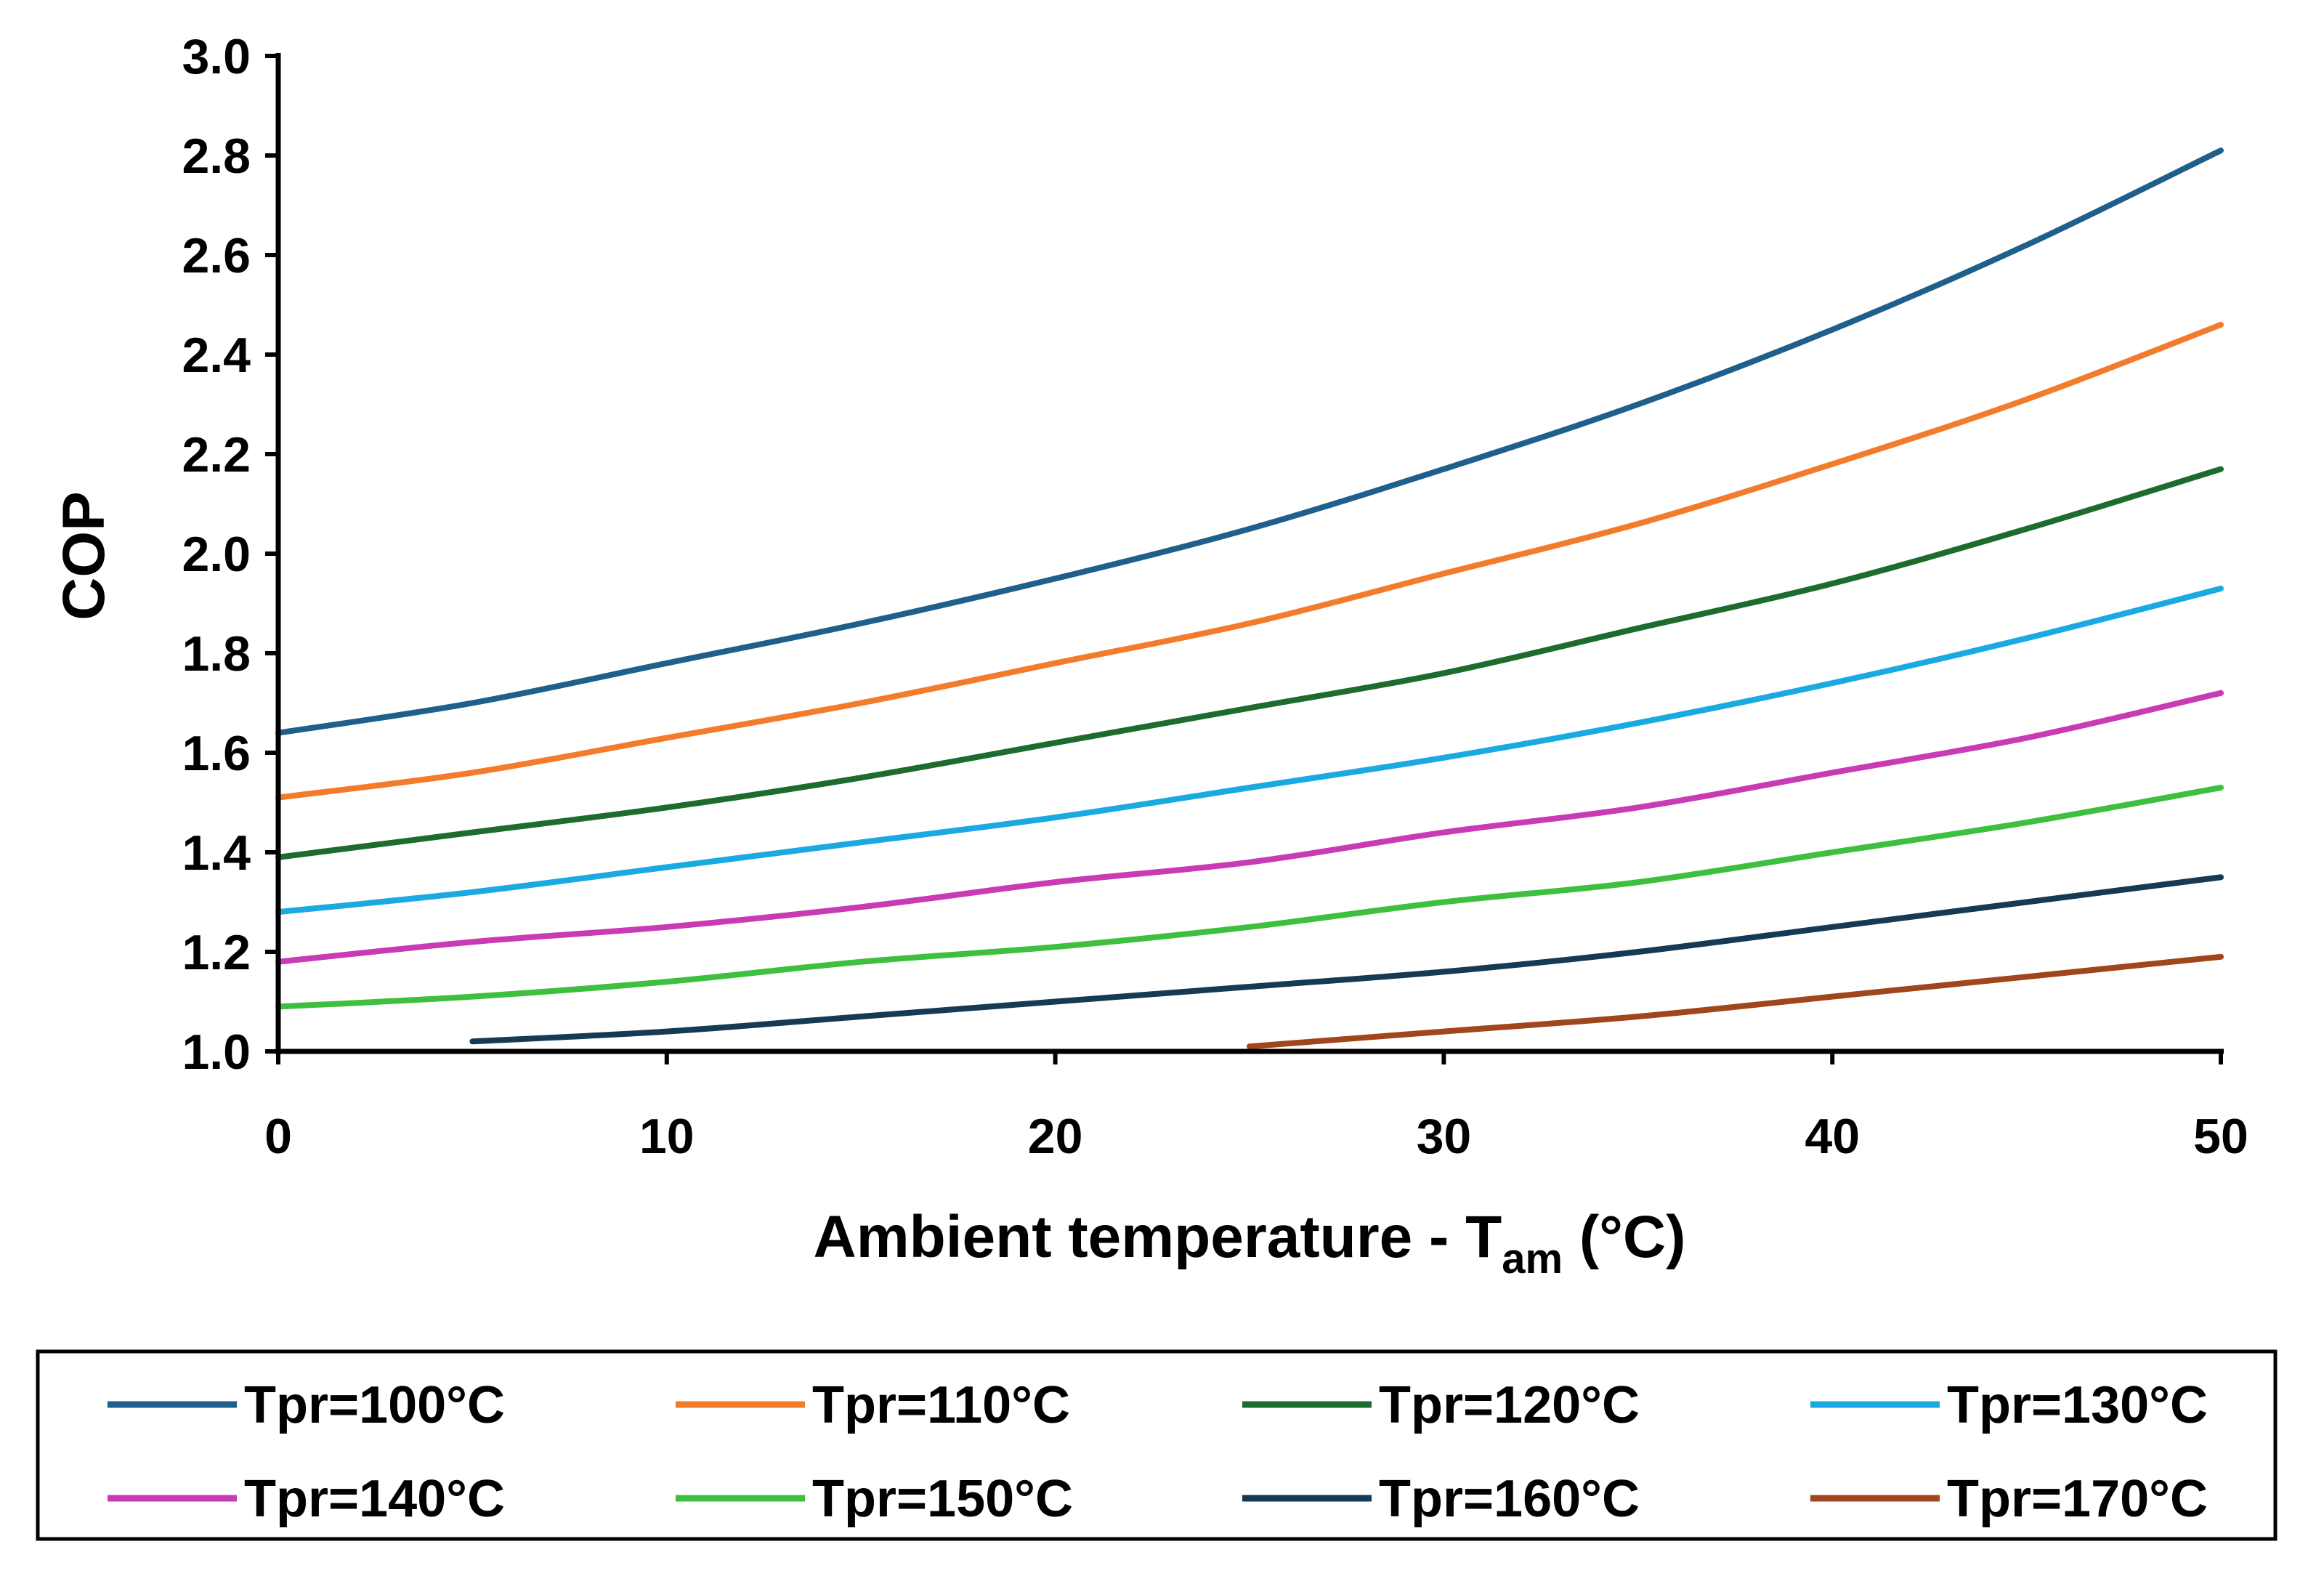 The height and width of the screenshot is (1576, 2324). I want to click on legend-label-5: Tpr=150°C, so click(942, 1499).